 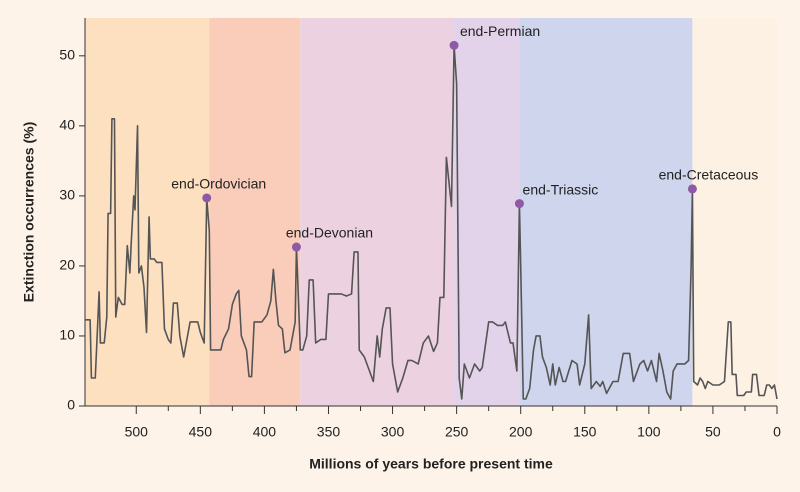 I want to click on y-tick-label: 30, so click(x=67, y=195).